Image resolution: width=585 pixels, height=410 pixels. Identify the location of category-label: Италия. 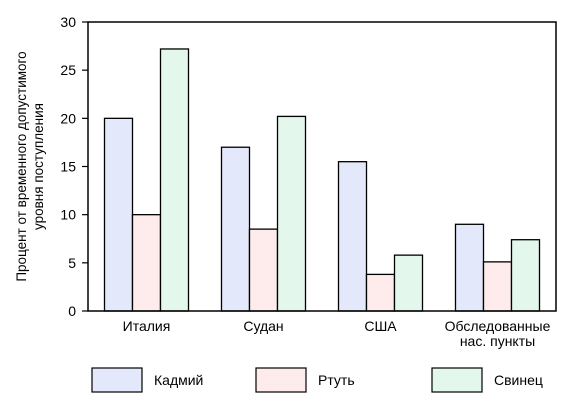
(147, 326).